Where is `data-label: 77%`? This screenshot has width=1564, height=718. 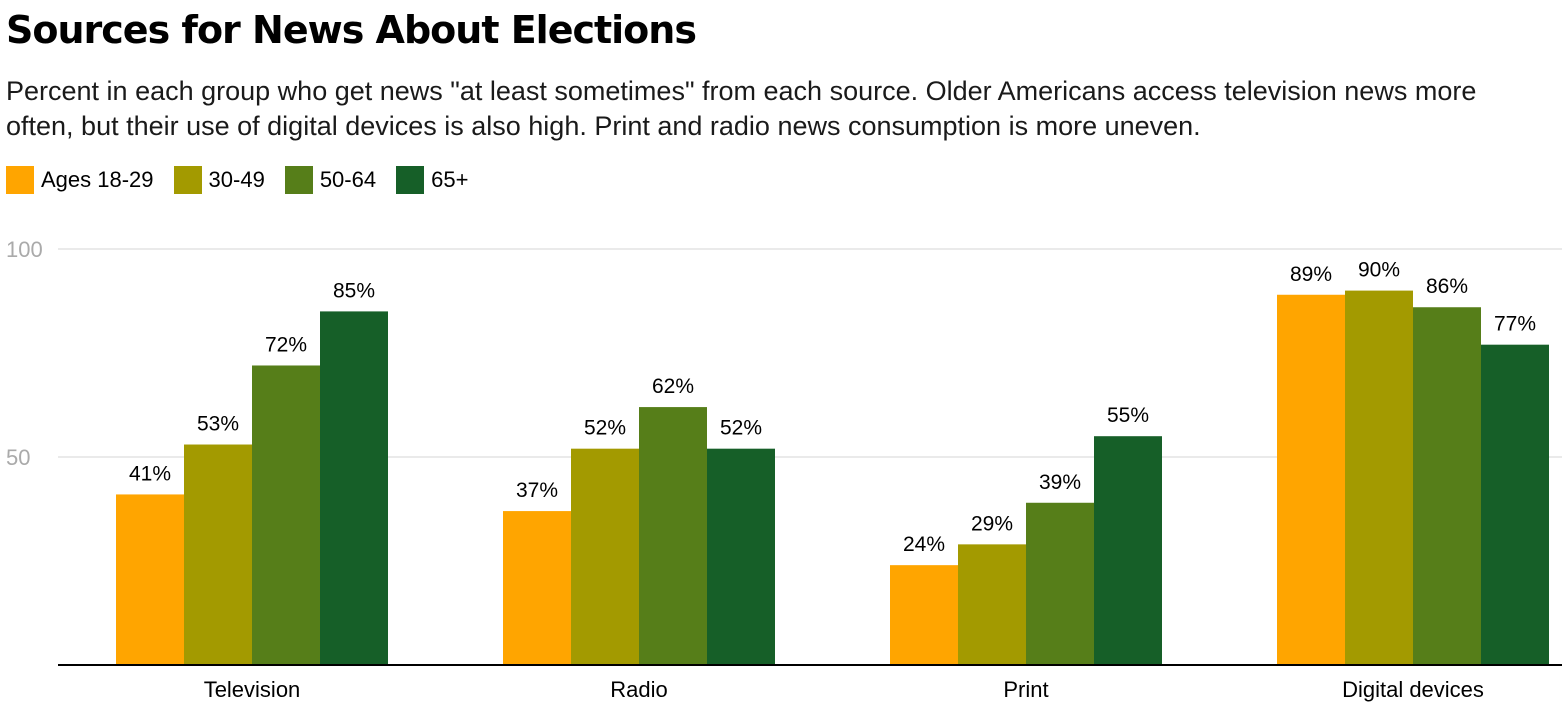 data-label: 77% is located at coordinates (1515, 324).